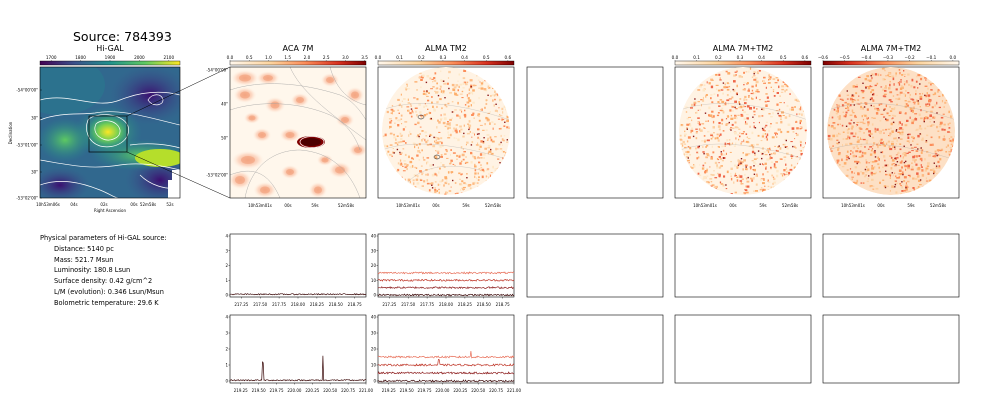 This screenshot has width=1000, height=405. What do you see at coordinates (168, 57) in the screenshot?
I see `colorbar-tick-higal: 2100` at bounding box center [168, 57].